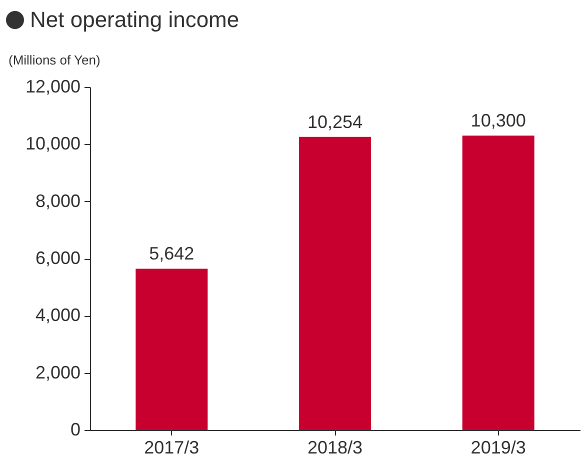  Describe the element at coordinates (171, 254) in the screenshot. I see `data-label: 5,642` at that location.